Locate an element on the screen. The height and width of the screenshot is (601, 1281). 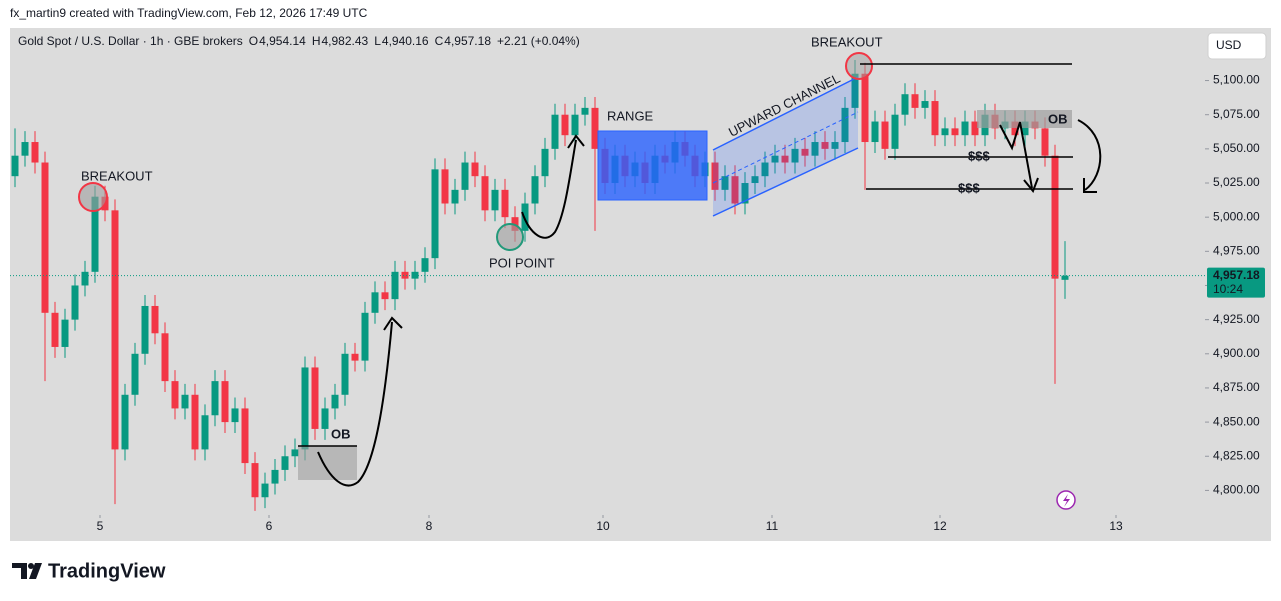
range-box is located at coordinates (652, 165).